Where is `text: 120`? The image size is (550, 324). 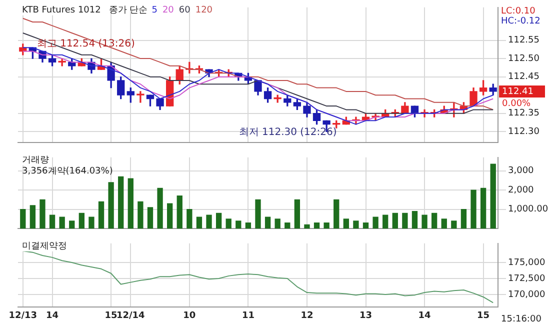
text: 120 is located at coordinates (204, 11).